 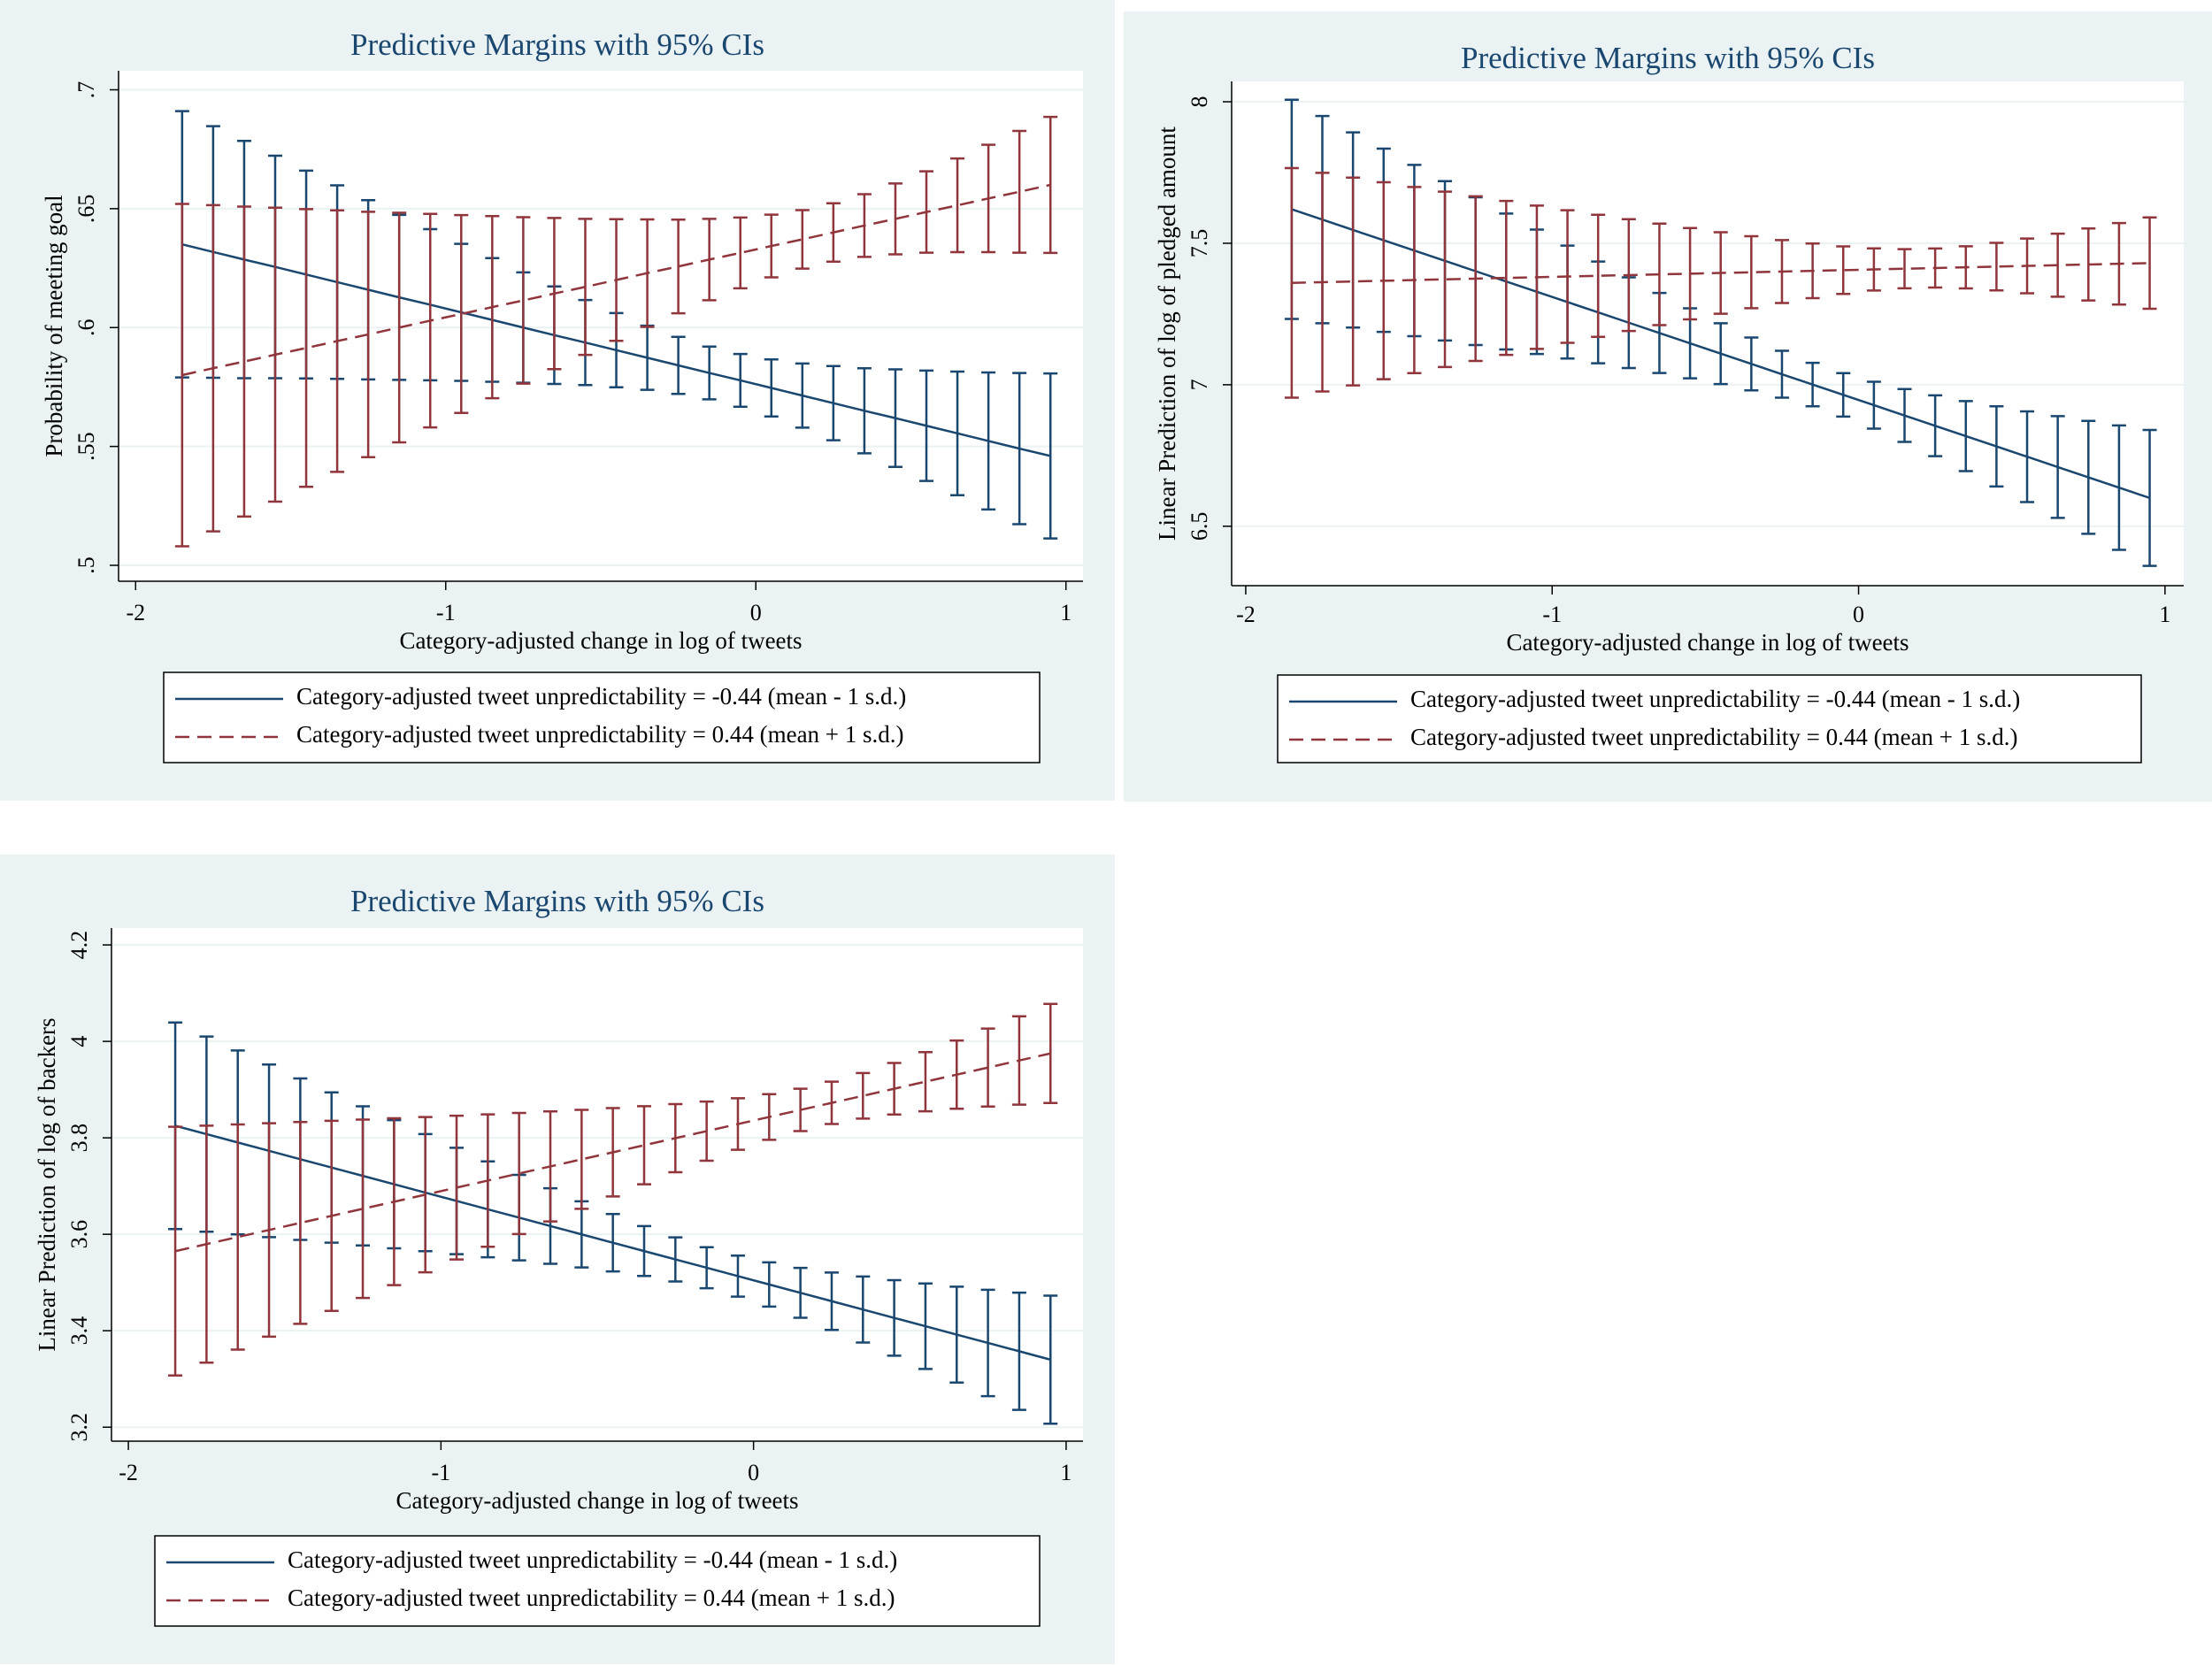 I want to click on y-axis-label: Linear Prediction of log of backers, so click(x=47, y=1184).